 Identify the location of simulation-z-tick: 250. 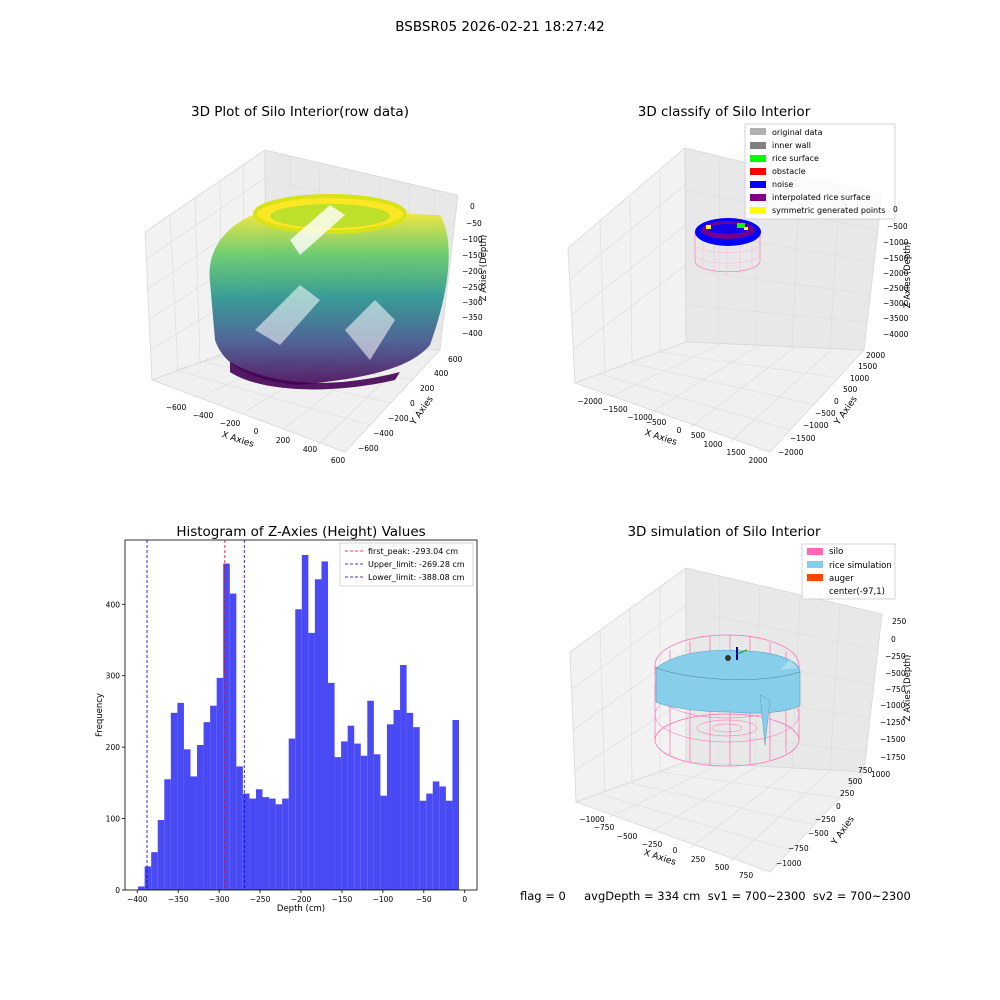
(899, 621).